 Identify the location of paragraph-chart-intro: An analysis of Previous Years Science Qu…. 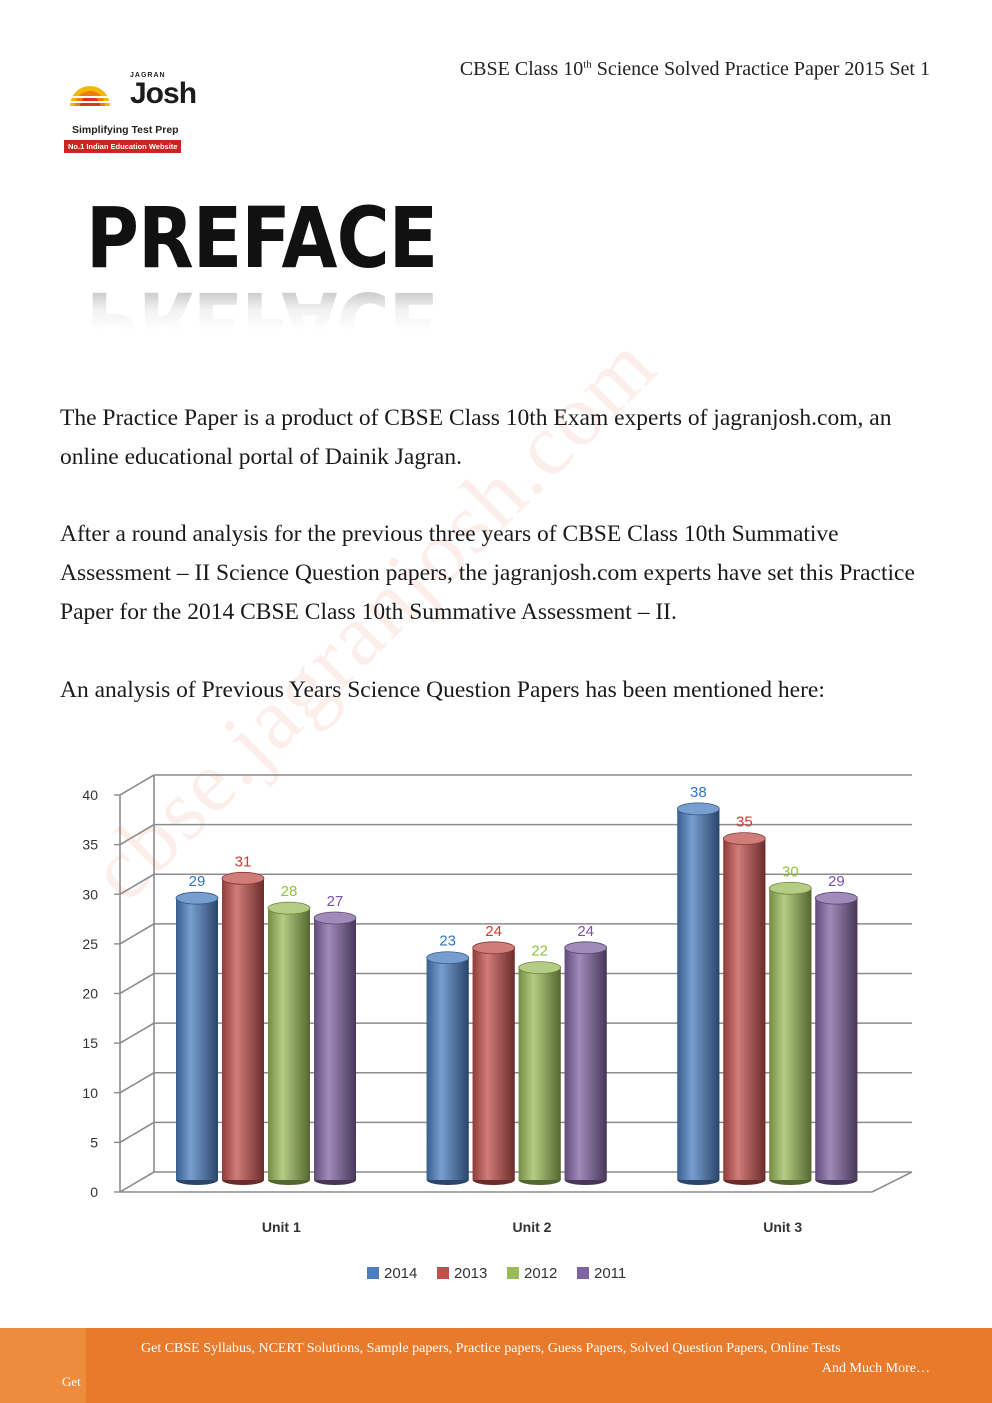
(442, 690).